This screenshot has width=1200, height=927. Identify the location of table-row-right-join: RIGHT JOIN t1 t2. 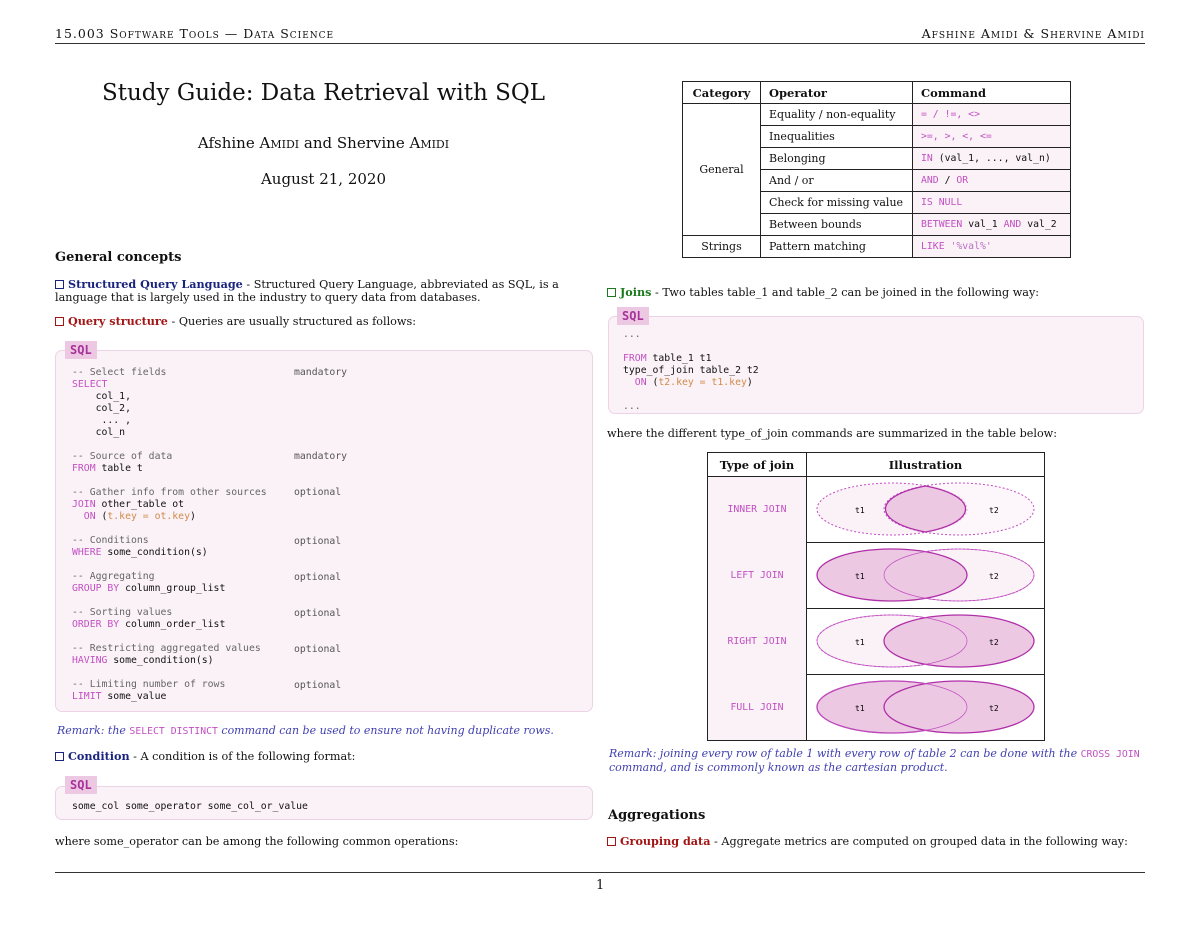
(876, 641).